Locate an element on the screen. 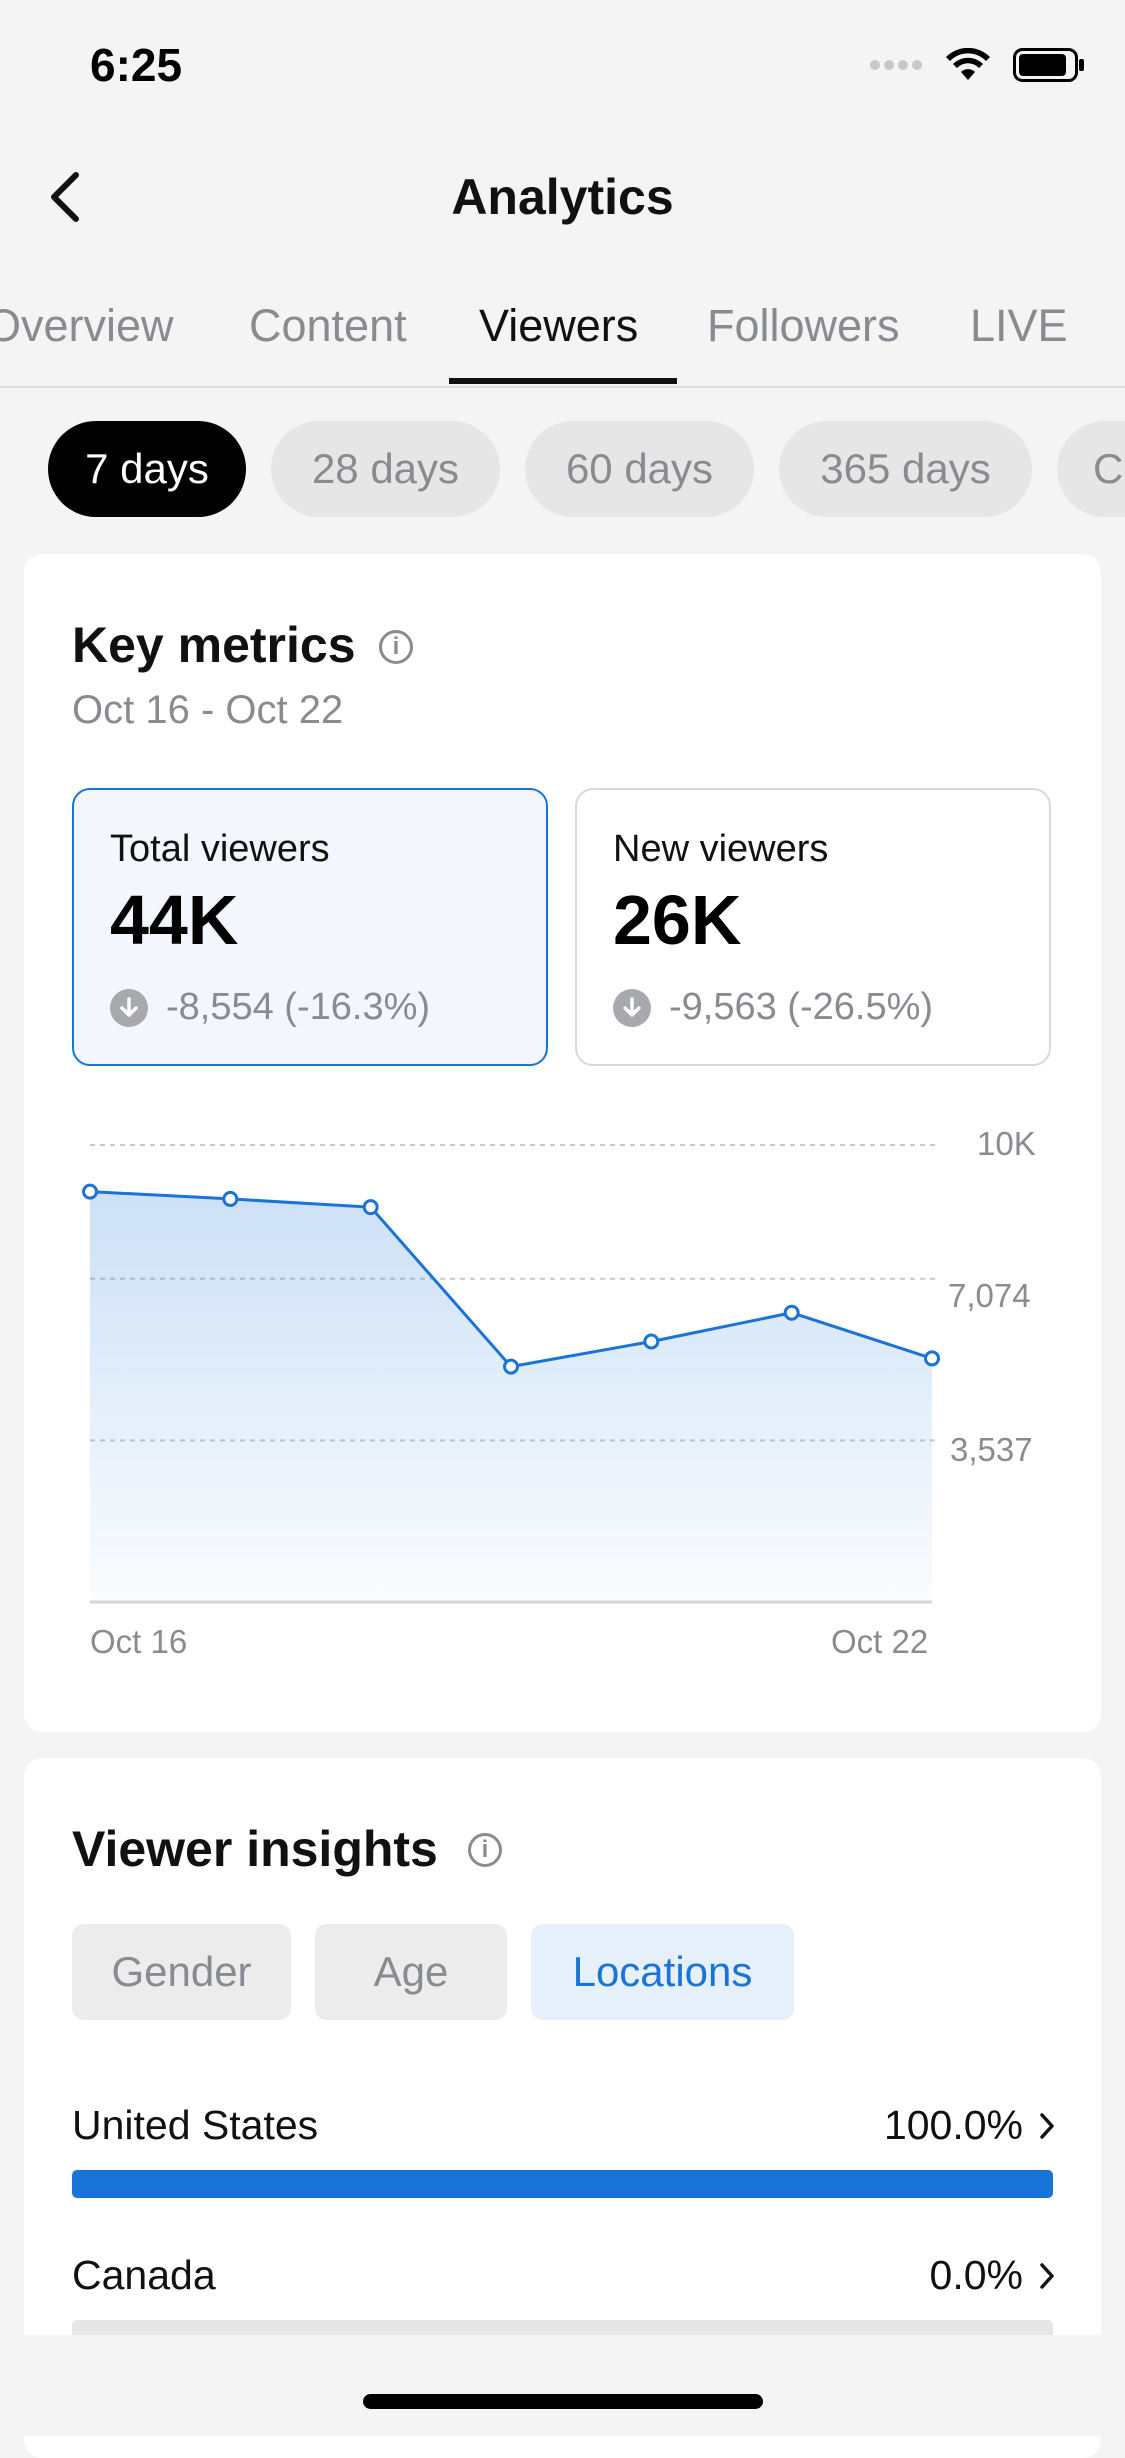 The image size is (1125, 2458). range-60-days: 60 days is located at coordinates (639, 469).